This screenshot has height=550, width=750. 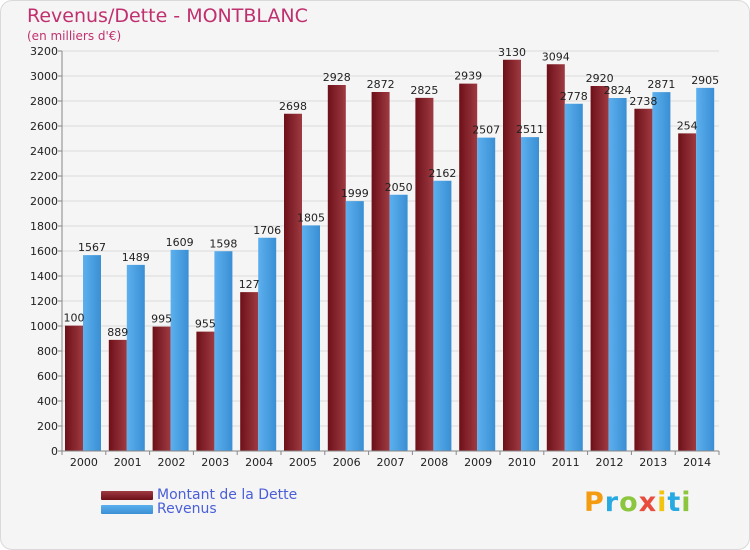 I want to click on logo-letter: t, so click(x=674, y=502).